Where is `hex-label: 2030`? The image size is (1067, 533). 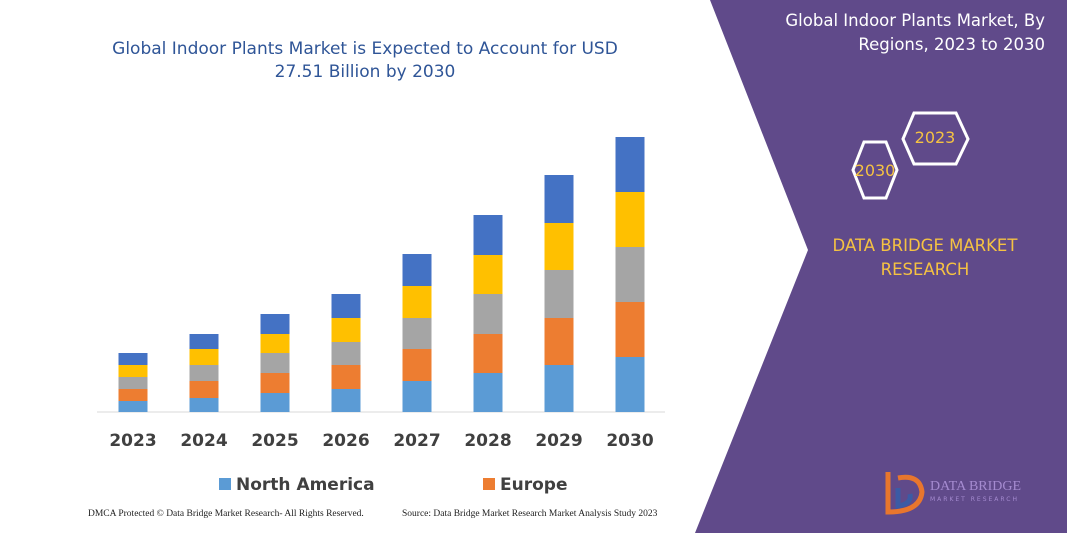 hex-label: 2030 is located at coordinates (875, 170).